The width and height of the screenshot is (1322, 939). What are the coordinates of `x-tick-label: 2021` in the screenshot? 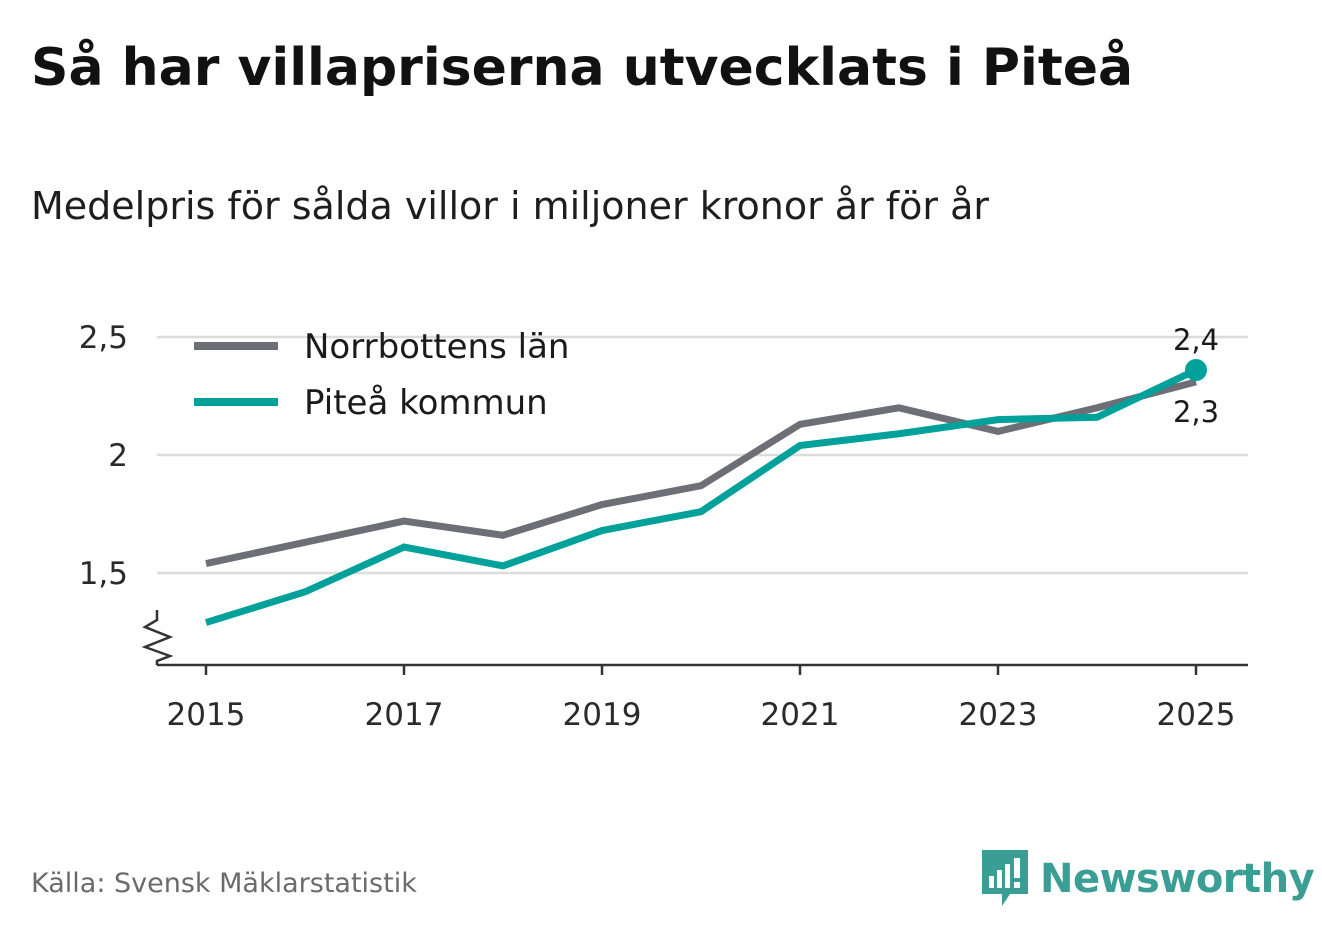 It's located at (800, 715).